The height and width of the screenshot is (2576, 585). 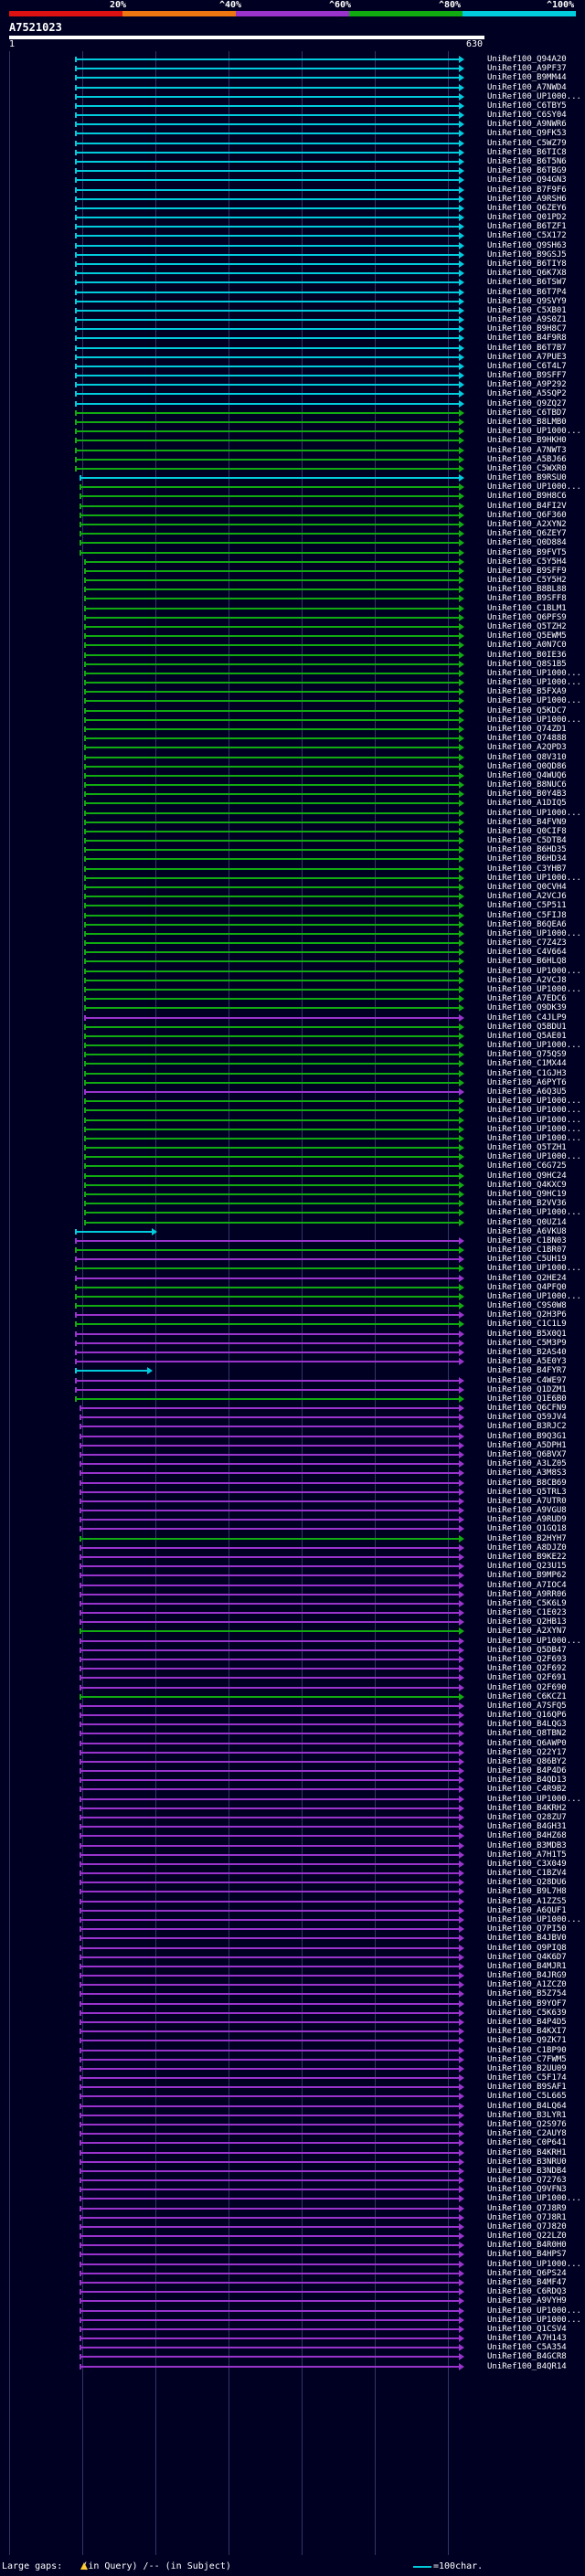 I want to click on hit-label: UniRef100_B6TSW7, so click(x=527, y=283).